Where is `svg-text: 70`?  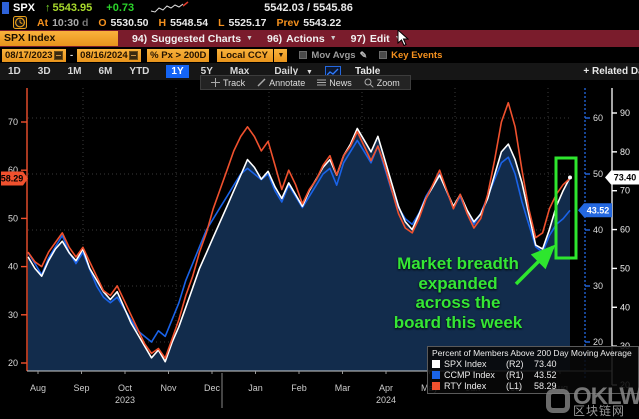
svg-text: 70 is located at coordinates (13, 122).